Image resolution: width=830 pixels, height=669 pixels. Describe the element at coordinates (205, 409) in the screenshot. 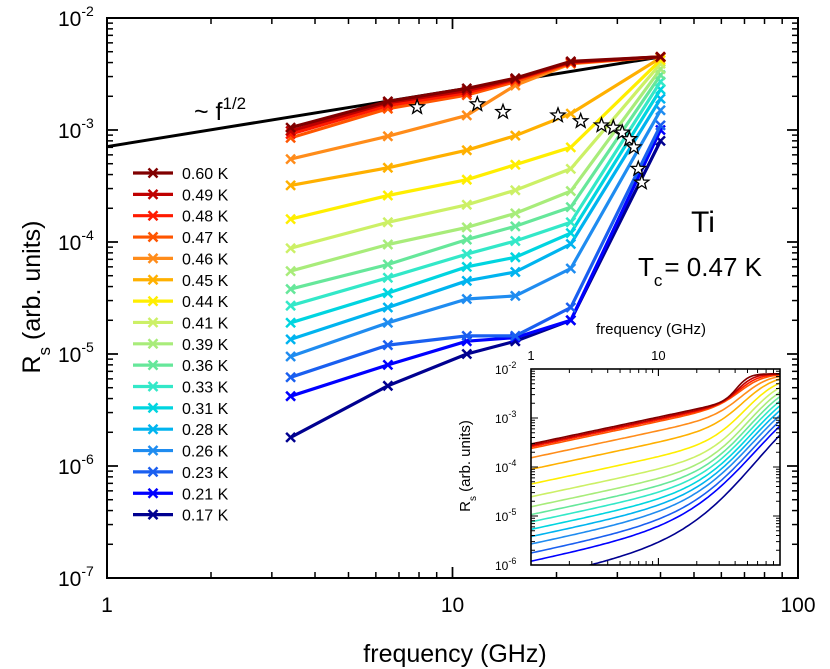

I see `legend-label: 0.31 K` at that location.